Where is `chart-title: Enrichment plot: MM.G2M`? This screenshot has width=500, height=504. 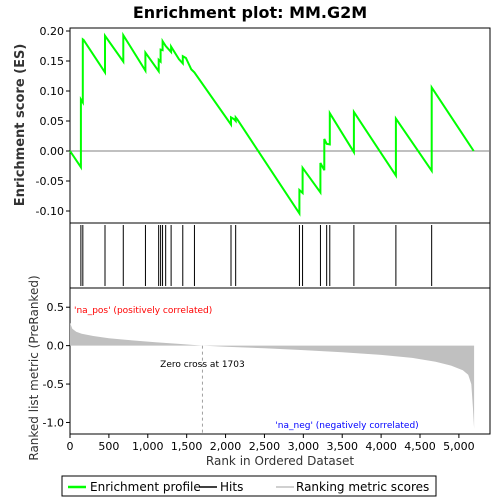 chart-title: Enrichment plot: MM.G2M is located at coordinates (250, 12).